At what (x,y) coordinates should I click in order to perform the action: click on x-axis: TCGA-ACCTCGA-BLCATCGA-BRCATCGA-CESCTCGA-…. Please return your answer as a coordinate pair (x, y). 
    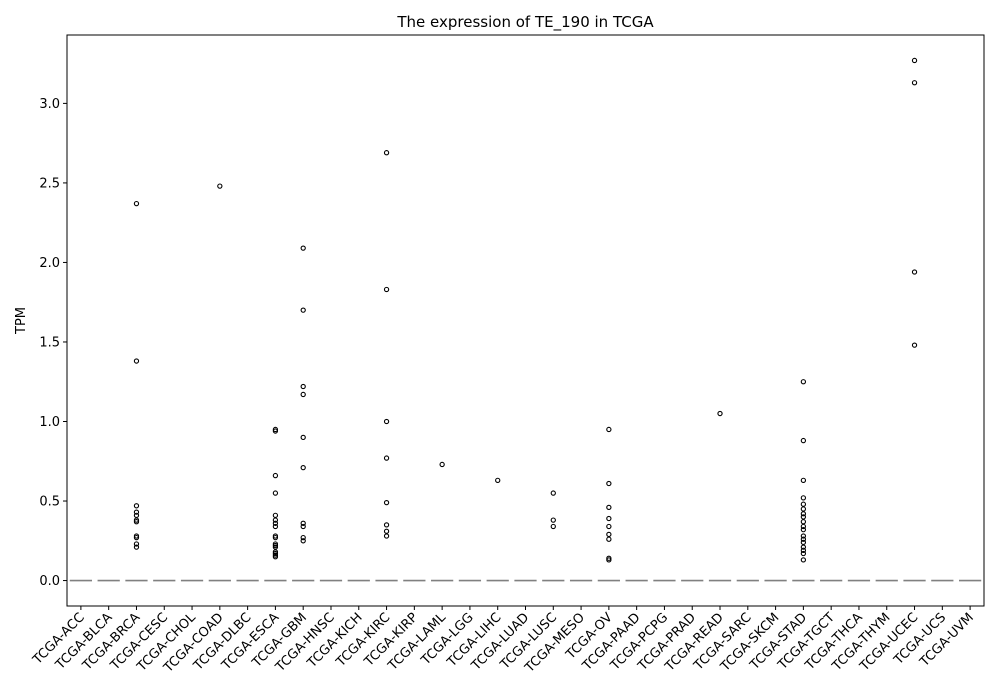
    Looking at the image, I should click on (503, 641).